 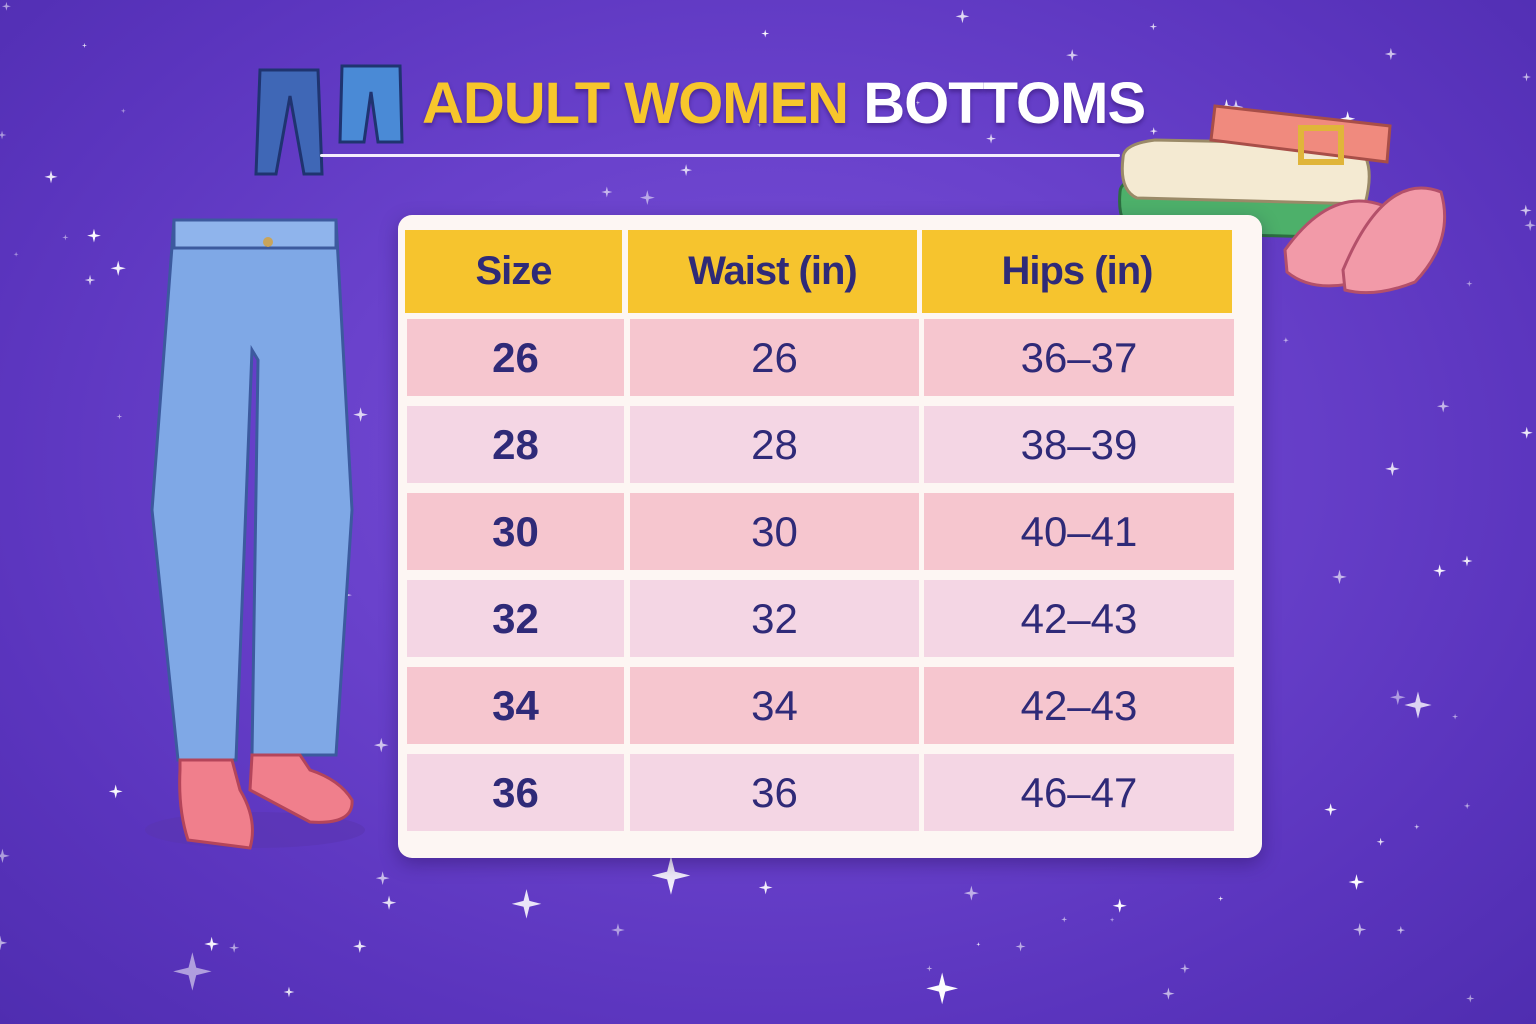 I want to click on size-cell: 34, so click(x=515, y=705).